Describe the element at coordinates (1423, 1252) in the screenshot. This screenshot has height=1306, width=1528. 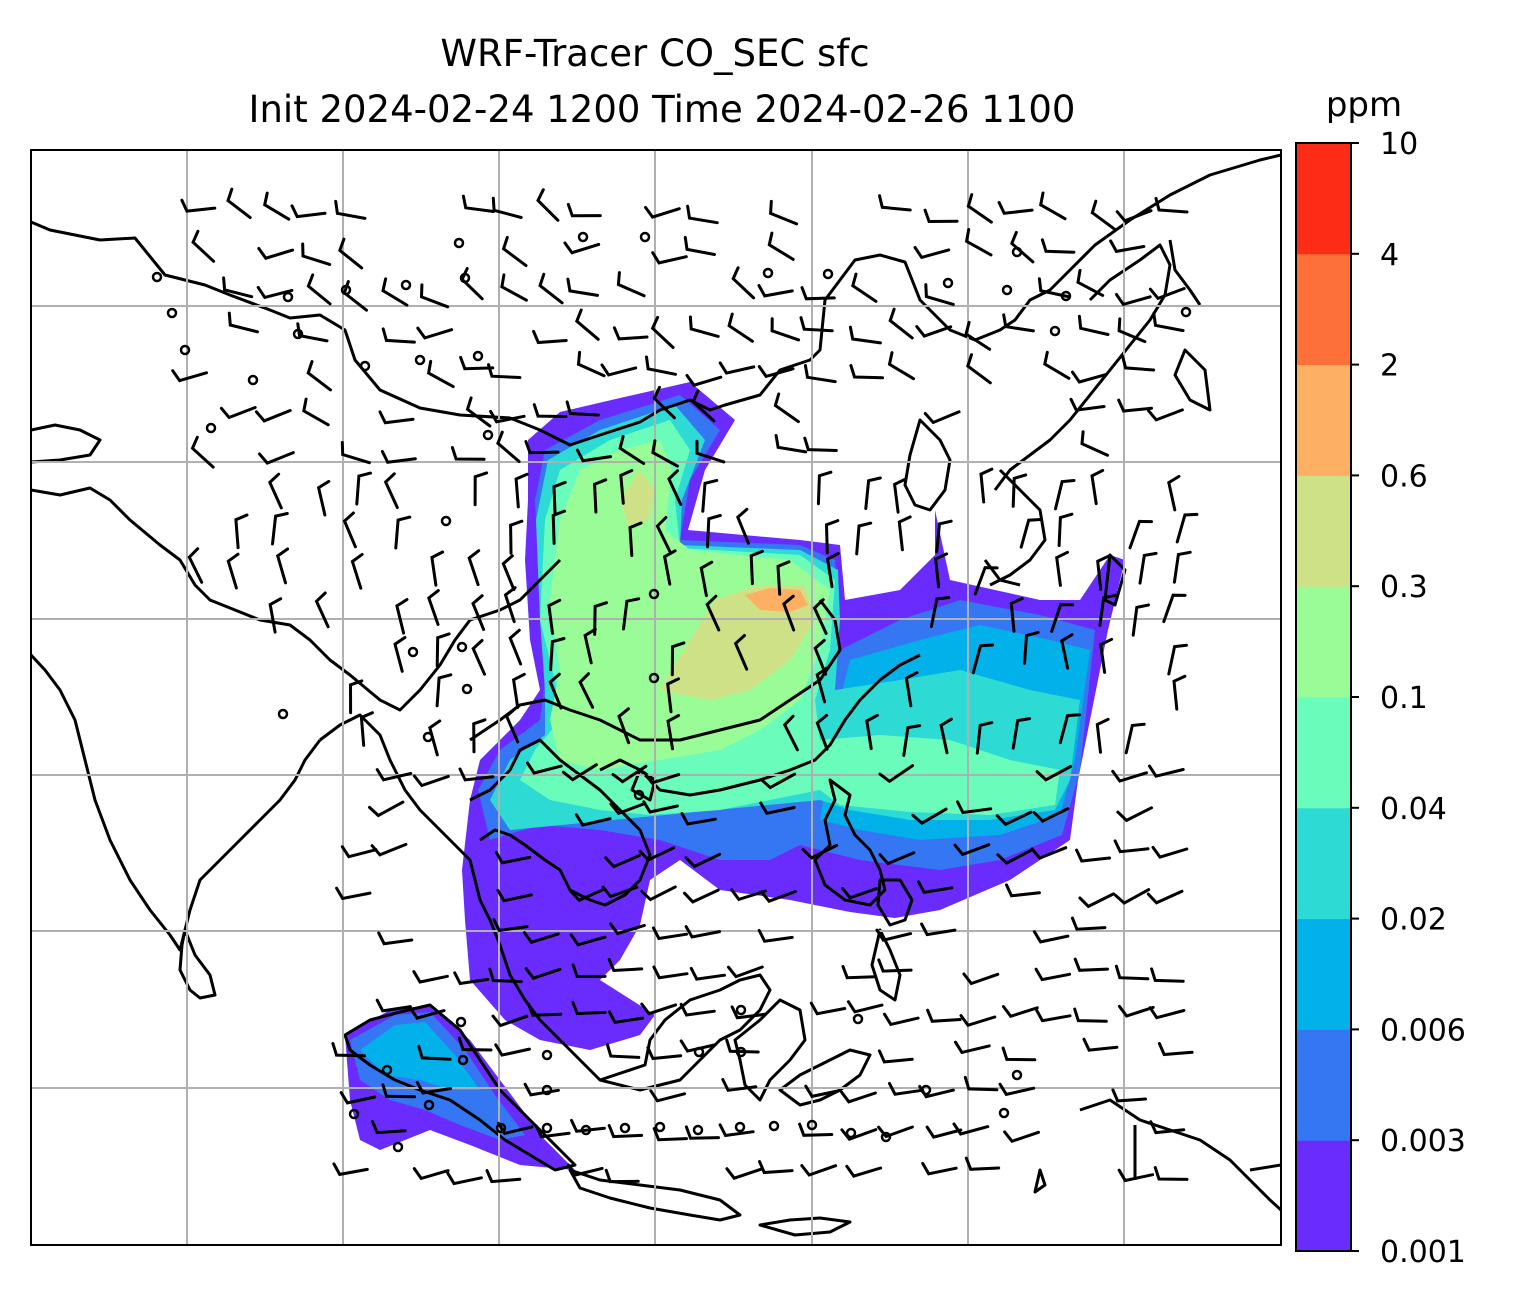
I see `colorbar-tick-label: 0.001` at that location.